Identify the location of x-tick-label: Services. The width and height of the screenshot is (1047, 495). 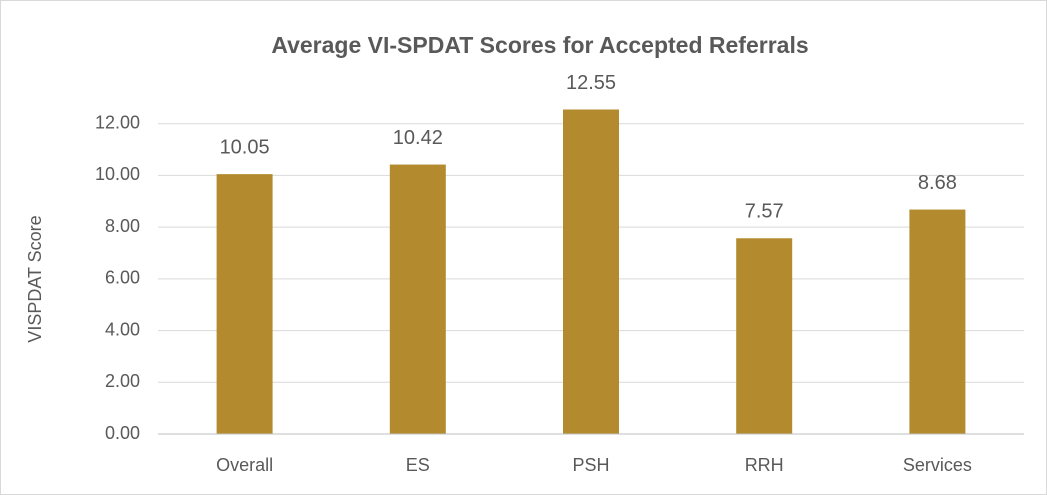
(937, 465).